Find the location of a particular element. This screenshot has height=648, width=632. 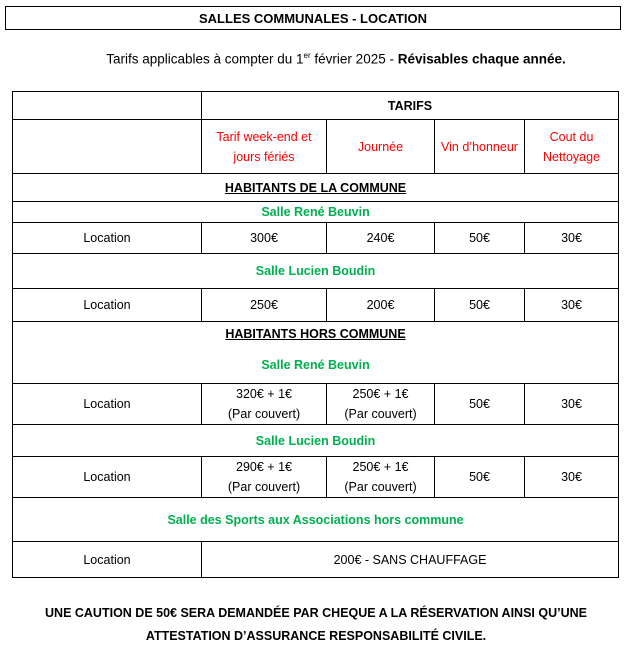

price-cell: 300€ is located at coordinates (264, 238).